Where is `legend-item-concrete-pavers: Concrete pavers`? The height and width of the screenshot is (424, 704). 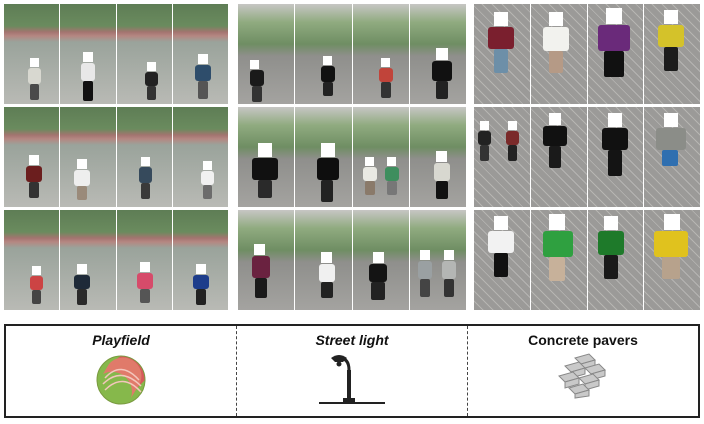
legend-item-concrete-pavers: Concrete pavers is located at coordinates (582, 371).